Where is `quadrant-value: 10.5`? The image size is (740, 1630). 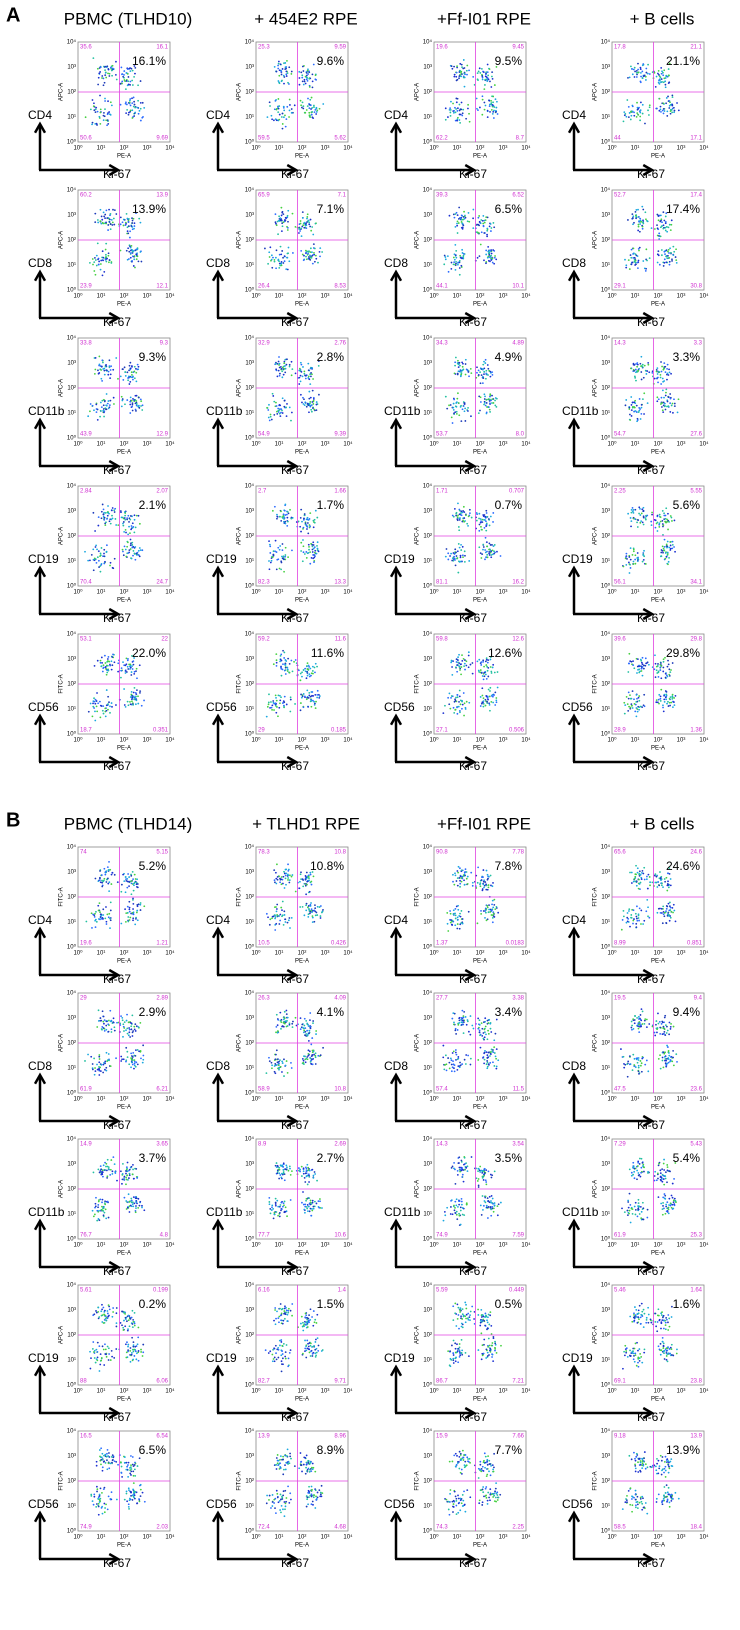
quadrant-value: 10.5 is located at coordinates (264, 944).